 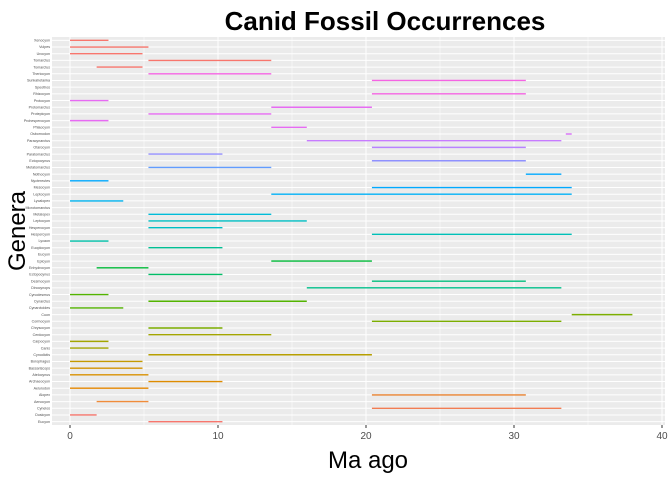 I want to click on x-axis-title: Ma ago, so click(x=368, y=460).